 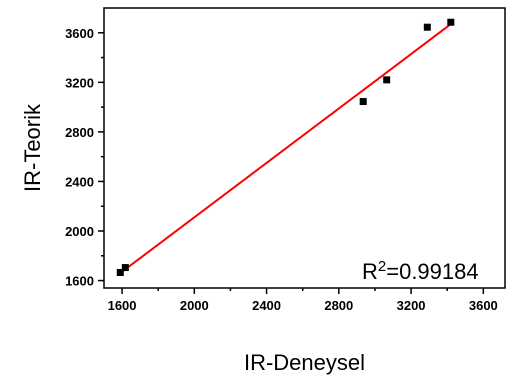 What do you see at coordinates (79, 82) in the screenshot?
I see `y-tick-label: 3200` at bounding box center [79, 82].